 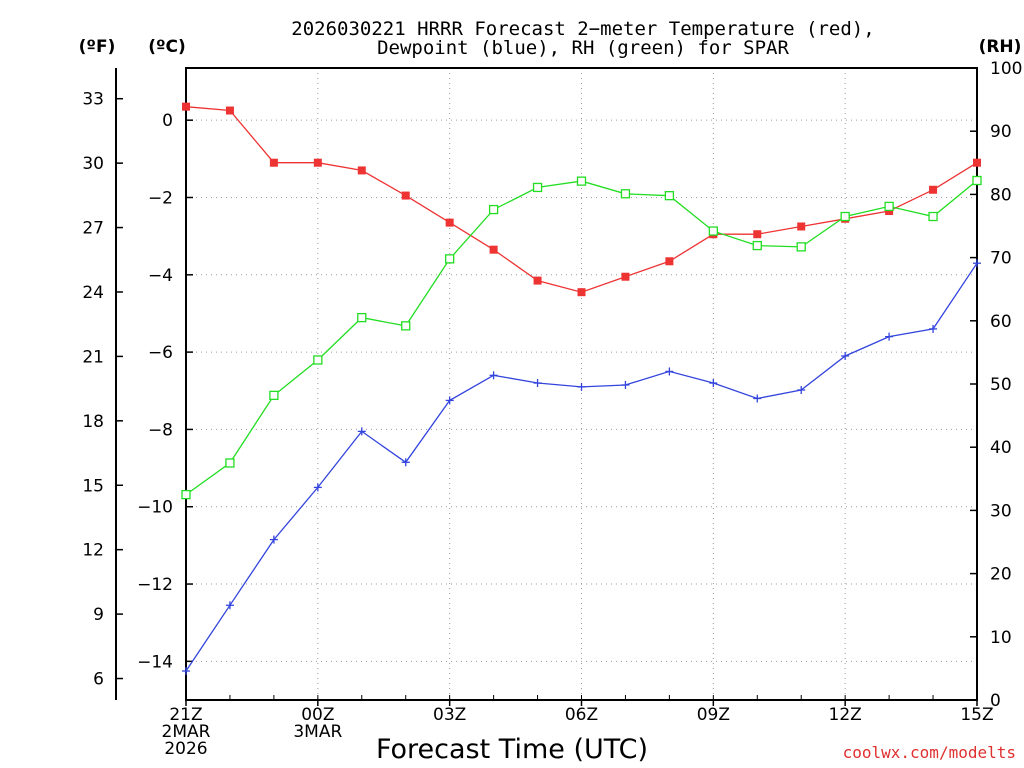 I want to click on celsius-tick-label: −12, so click(x=155, y=585).